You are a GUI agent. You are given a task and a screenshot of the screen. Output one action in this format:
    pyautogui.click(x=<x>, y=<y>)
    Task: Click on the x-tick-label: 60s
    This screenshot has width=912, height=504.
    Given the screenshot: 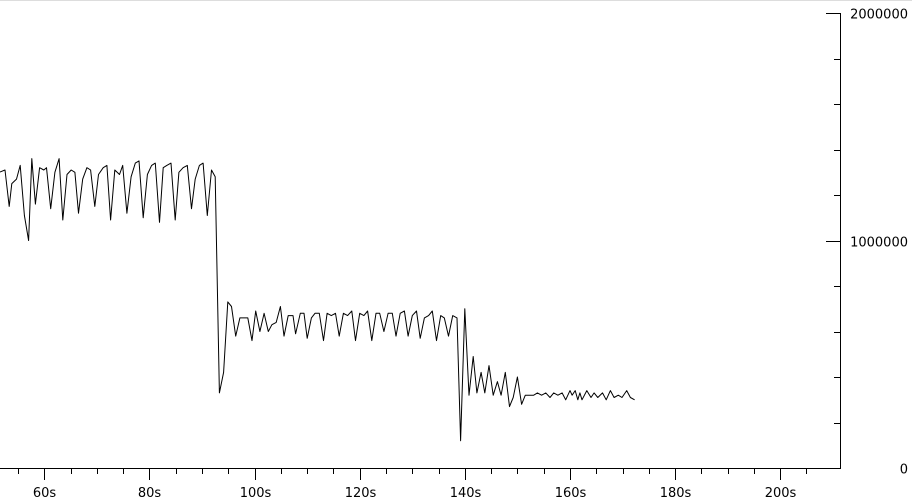 What is the action you would take?
    pyautogui.click(x=45, y=493)
    